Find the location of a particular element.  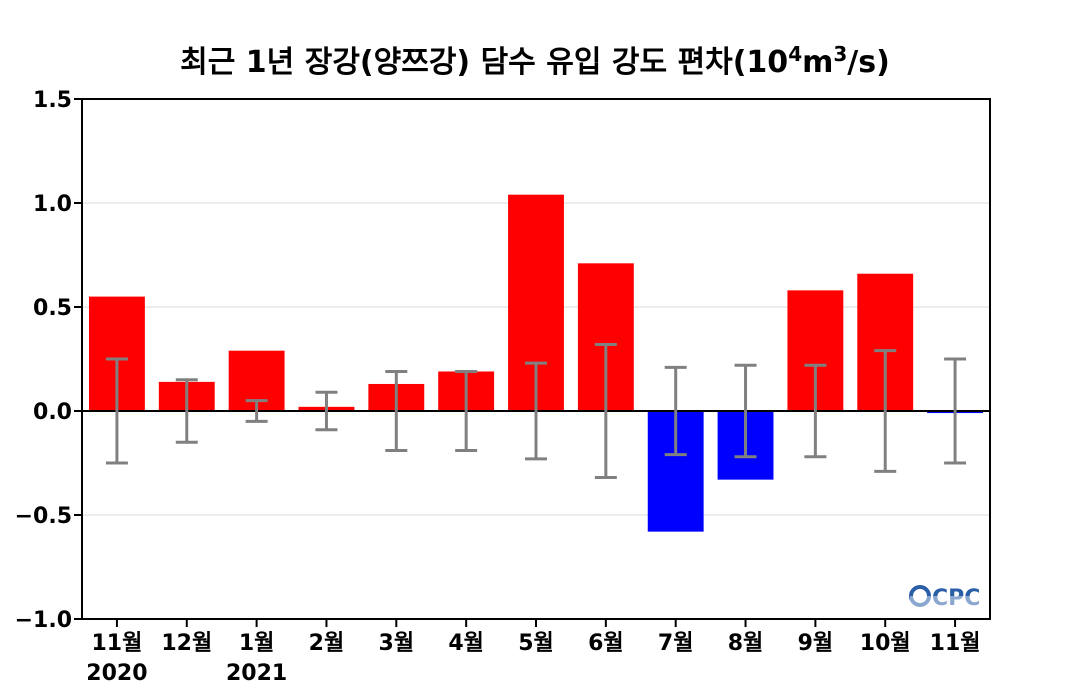

y-tick-label: 1.0 is located at coordinates (52, 204).